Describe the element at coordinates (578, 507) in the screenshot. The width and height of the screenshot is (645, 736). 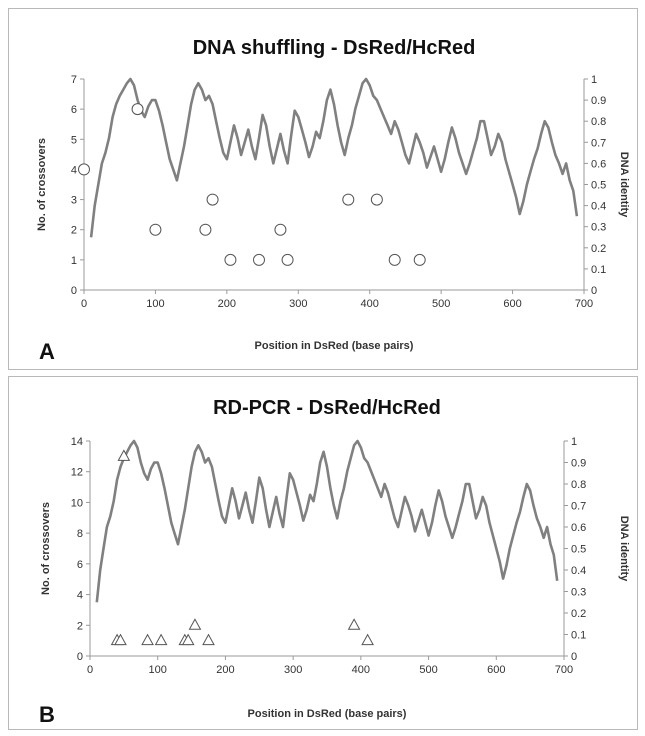
I see `chart-b-y2-tick-label: 0.7` at that location.